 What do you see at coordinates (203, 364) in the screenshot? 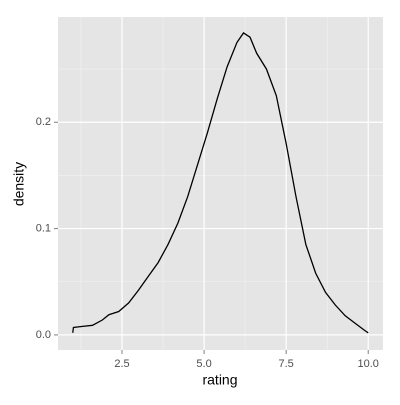
I see `x-tick-label: 5.0` at bounding box center [203, 364].